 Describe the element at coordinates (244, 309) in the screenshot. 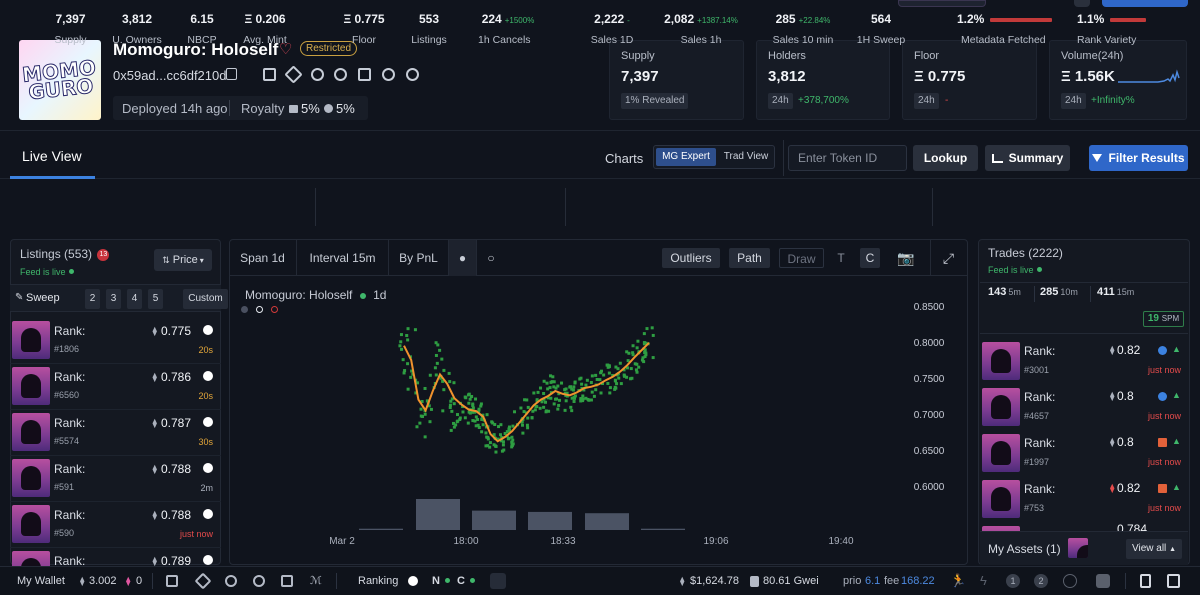

I see `legend-dot-gray` at that location.